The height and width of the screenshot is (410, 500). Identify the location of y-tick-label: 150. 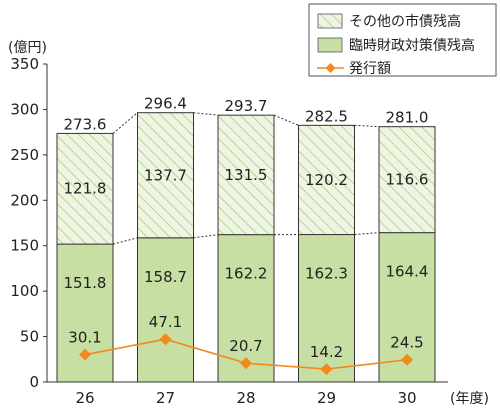
(24, 246).